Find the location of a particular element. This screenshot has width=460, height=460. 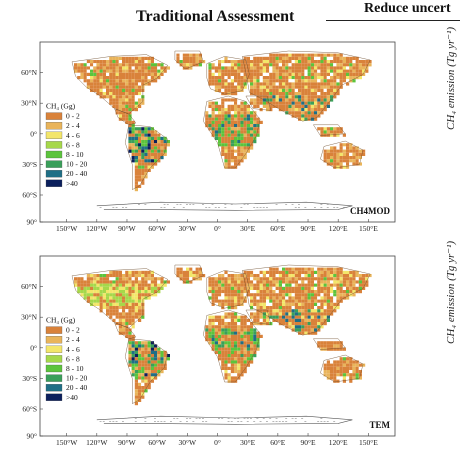

title-underline is located at coordinates (393, 20).